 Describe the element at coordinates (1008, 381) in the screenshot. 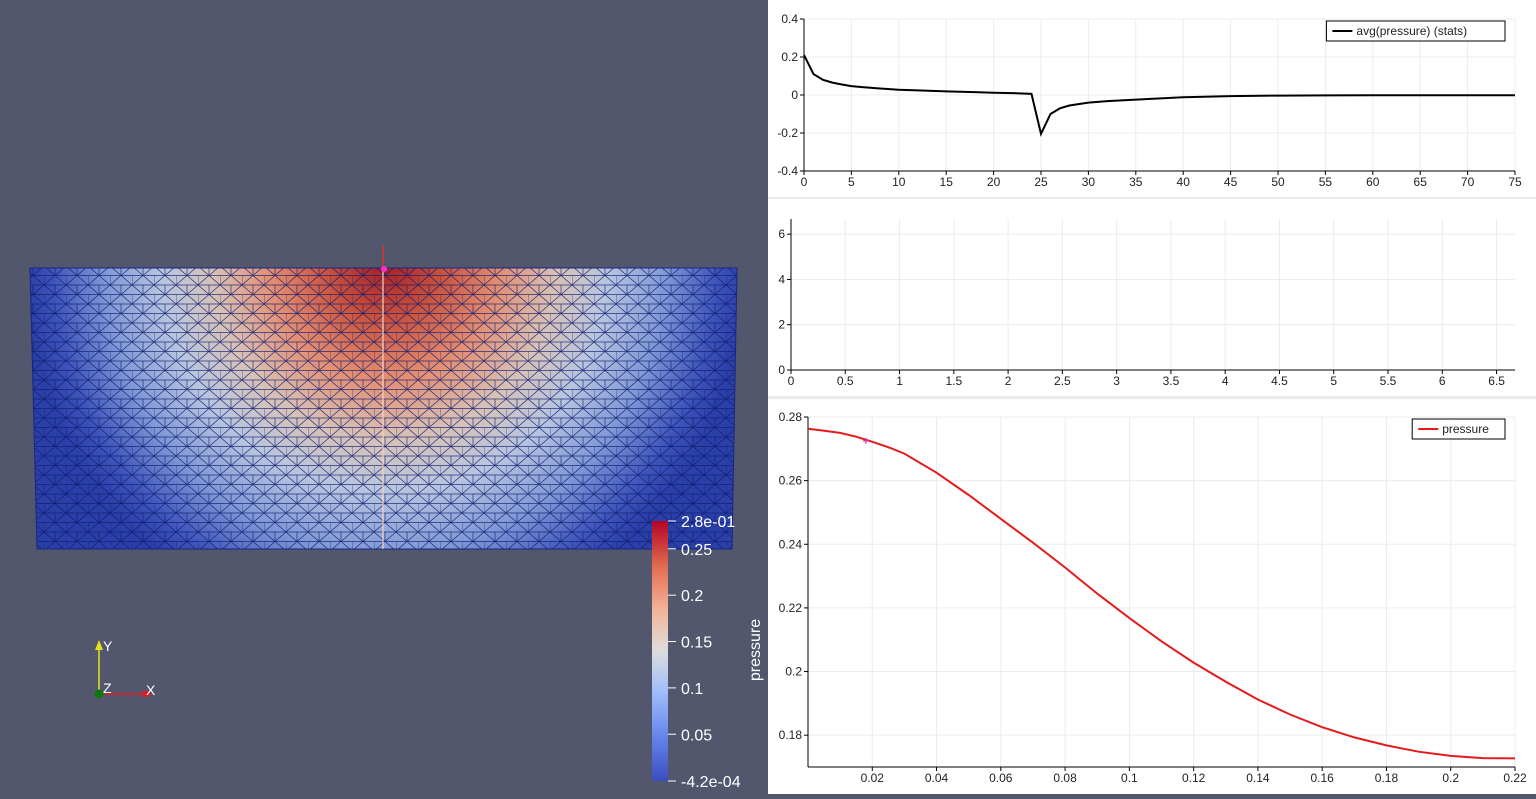

I see `x-tick-label: 2` at that location.